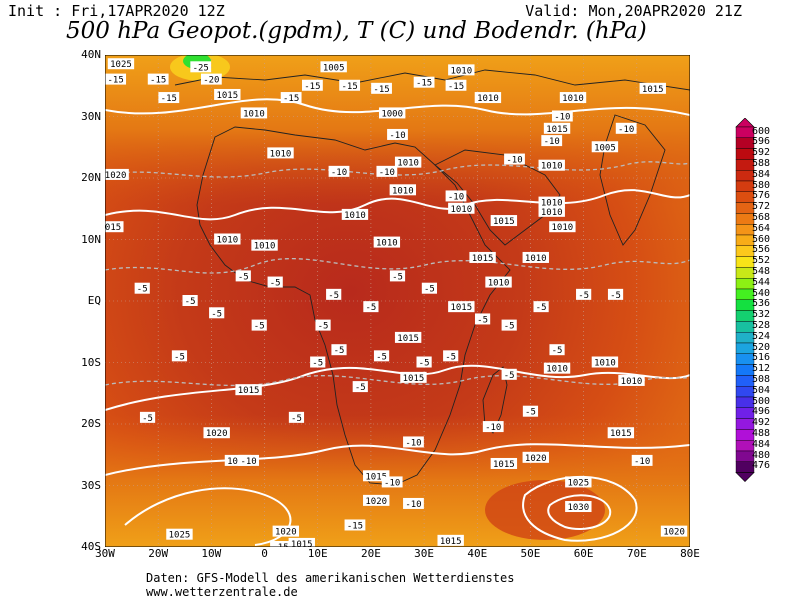 Image resolution: width=800 pixels, height=600 pixels. Describe the element at coordinates (761, 217) in the screenshot. I see `colorbar-label: 568` at that location.